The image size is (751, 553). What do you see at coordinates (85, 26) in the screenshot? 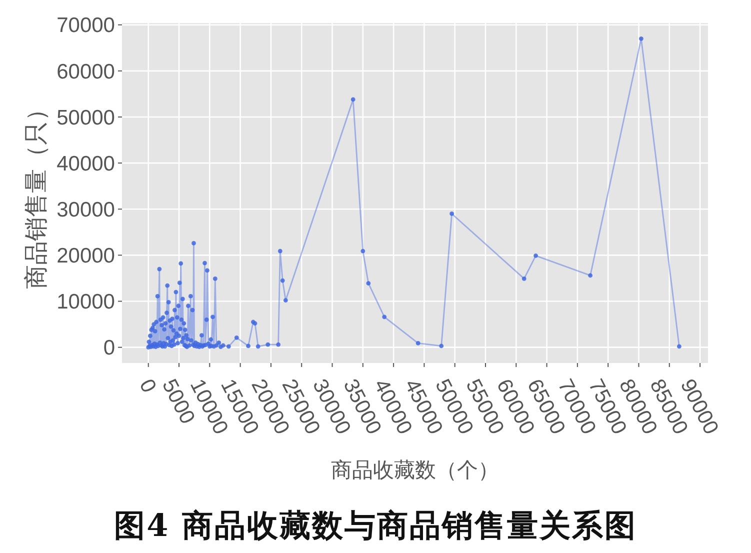
I see `y-tick-label: 70000` at bounding box center [85, 26].